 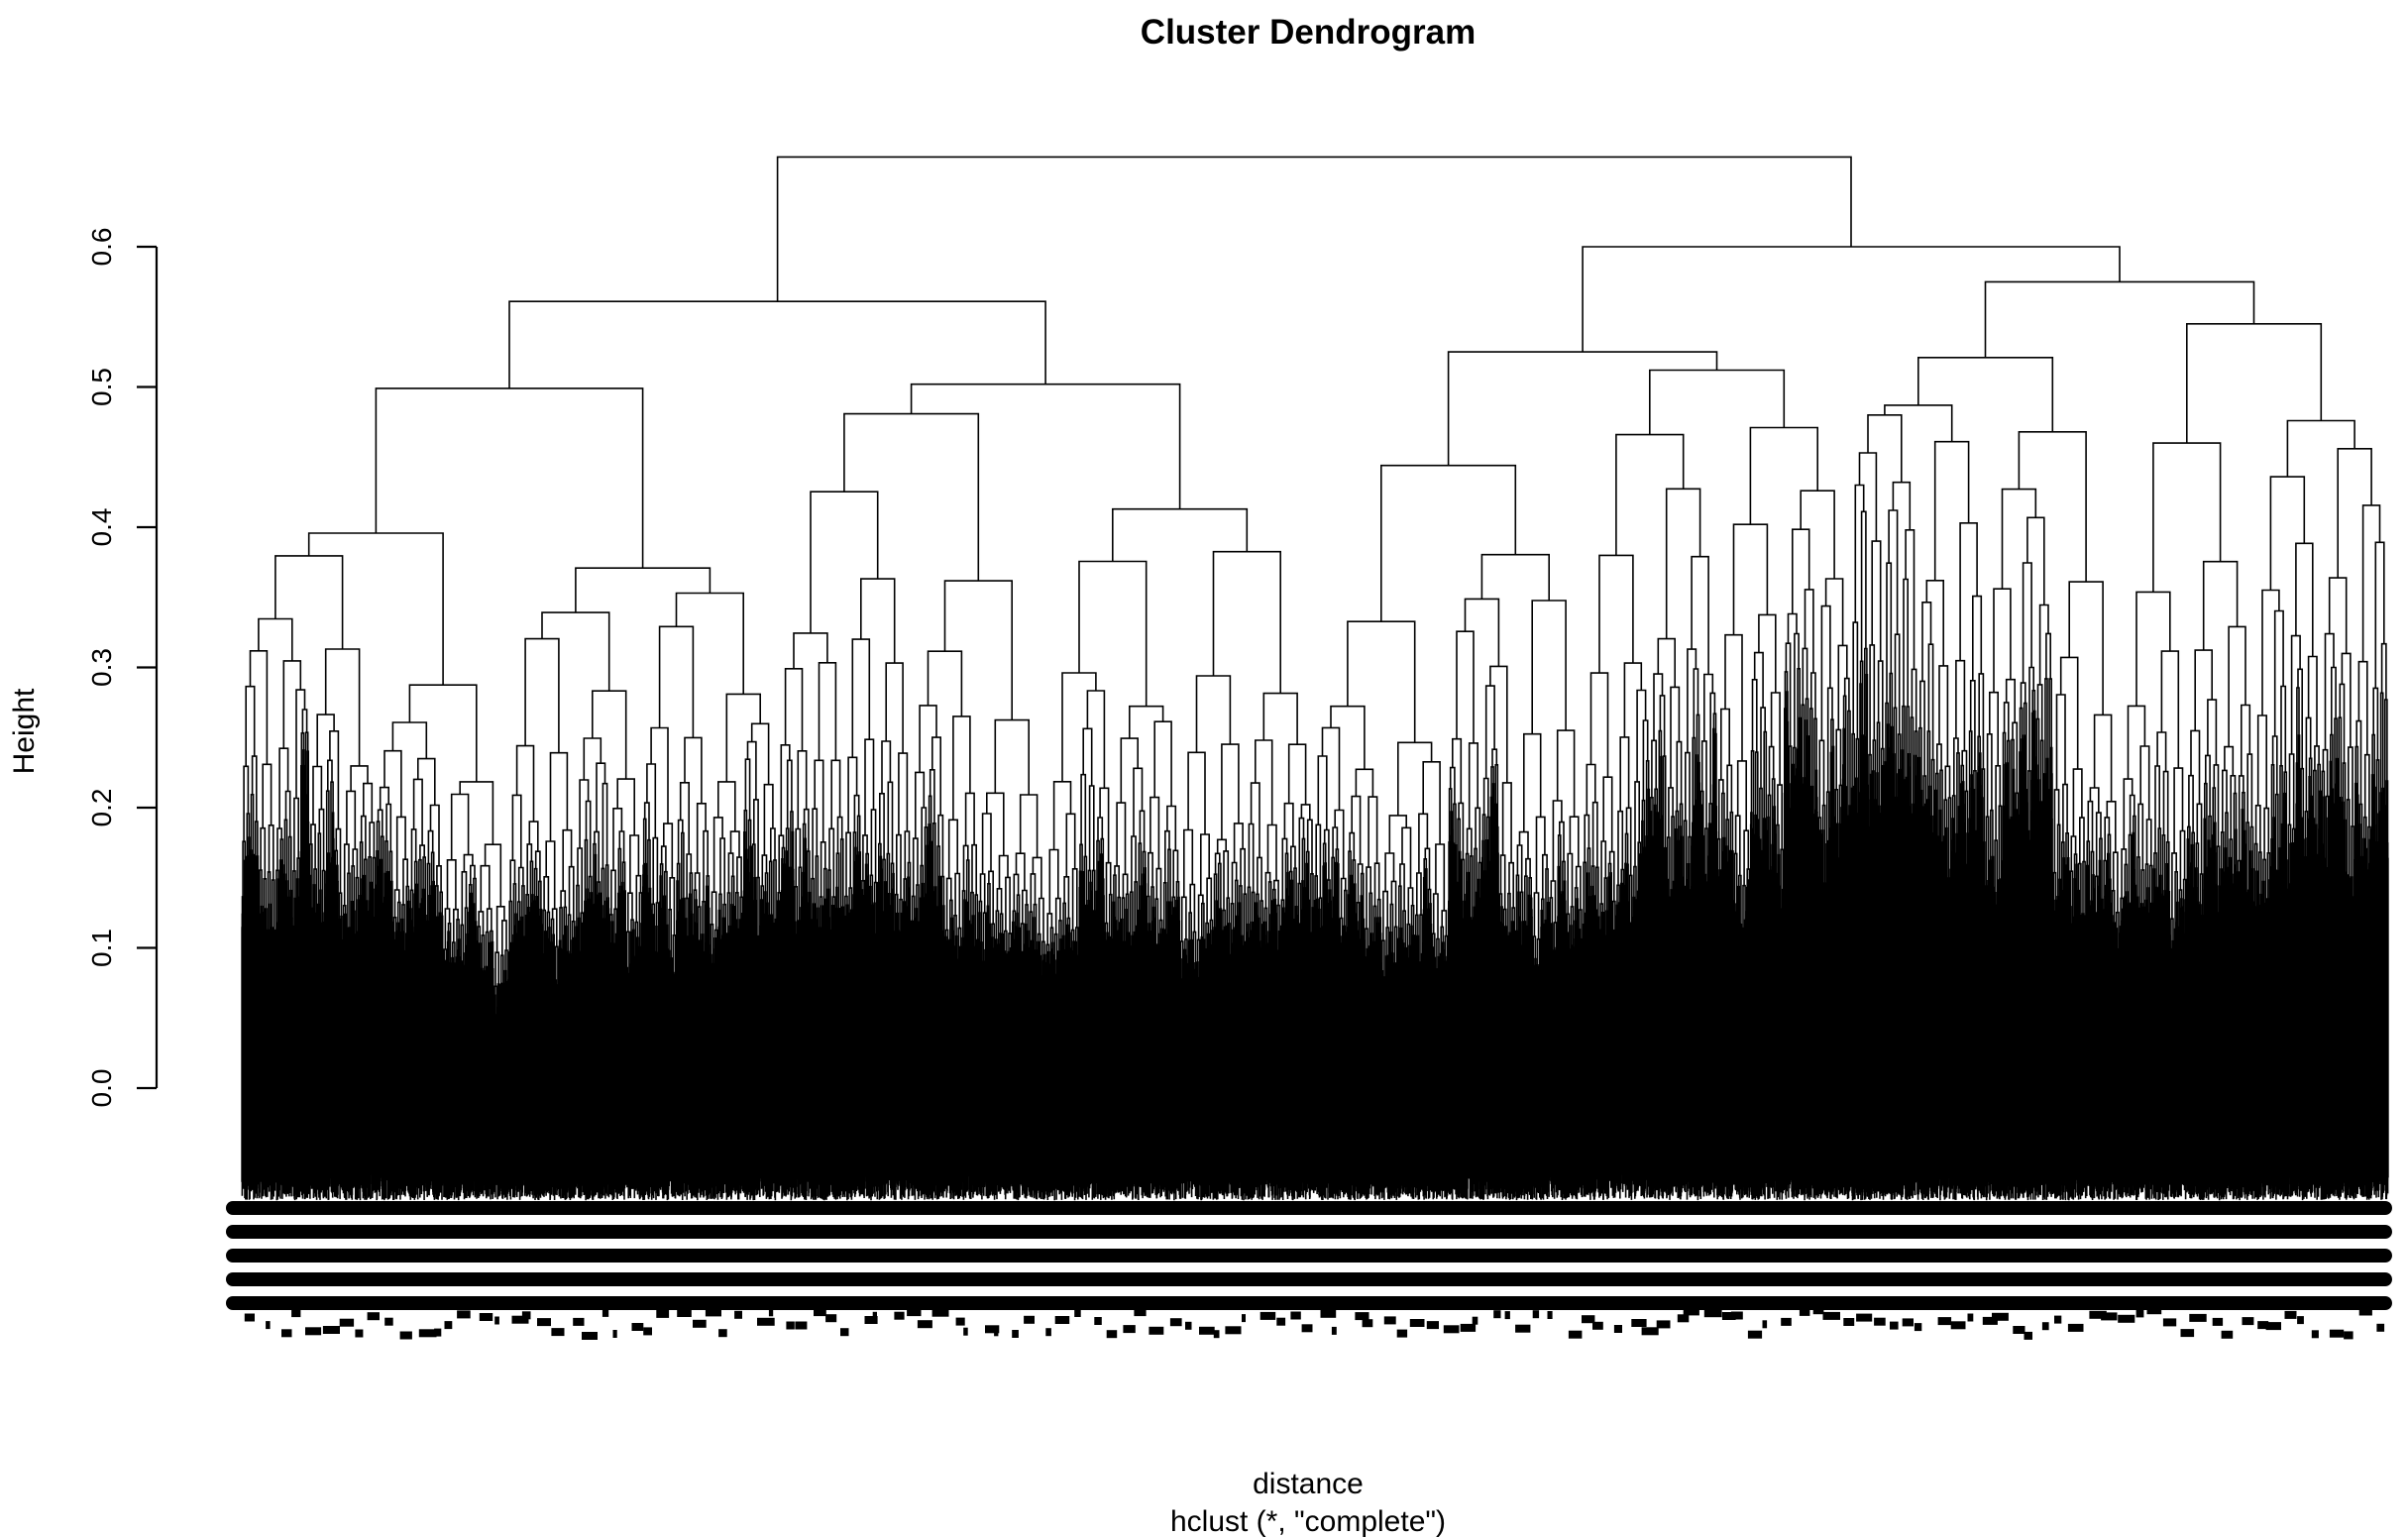 I want to click on y-tick-label: 0.6, so click(x=101, y=247).